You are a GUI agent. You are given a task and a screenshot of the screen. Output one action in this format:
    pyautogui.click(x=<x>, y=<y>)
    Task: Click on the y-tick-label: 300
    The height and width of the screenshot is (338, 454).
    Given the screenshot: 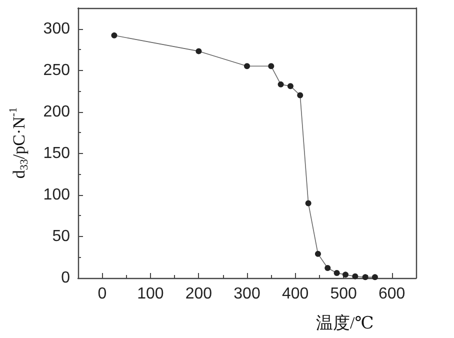 What is the action you would take?
    pyautogui.click(x=56, y=29)
    